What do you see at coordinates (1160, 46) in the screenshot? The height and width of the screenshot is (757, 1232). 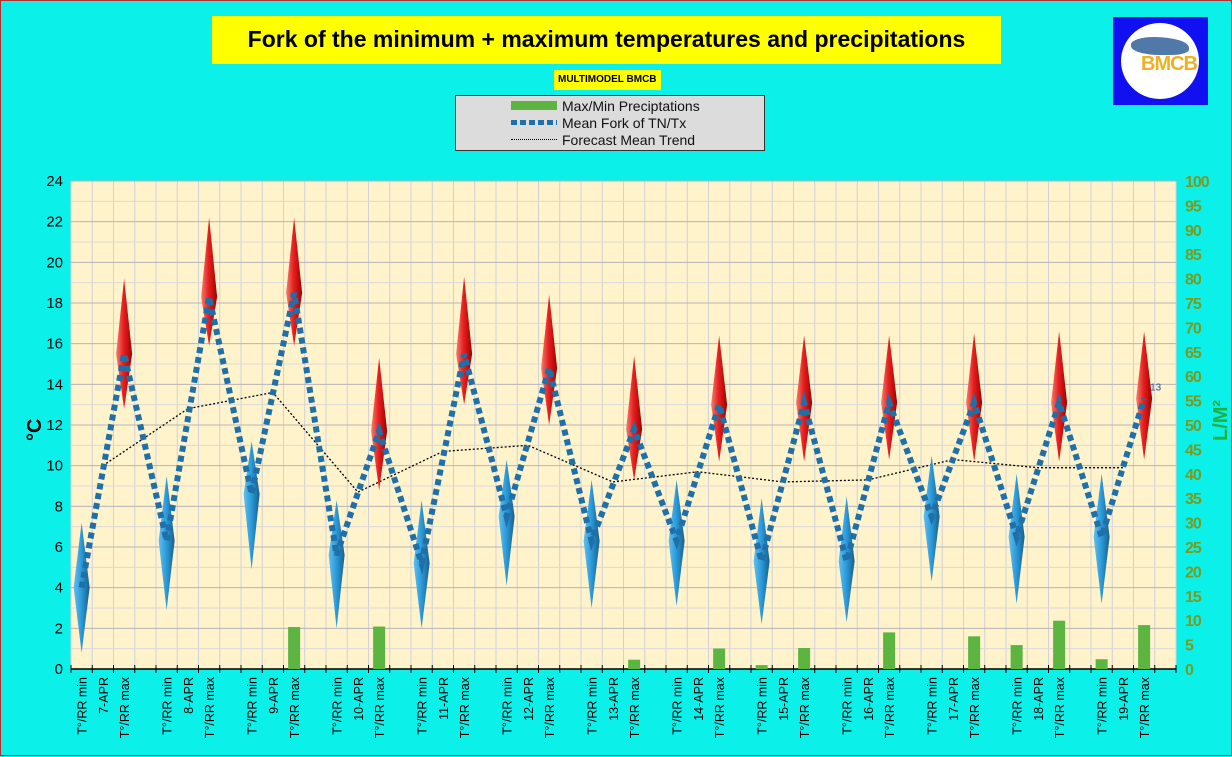 I see `logo-map-icon` at bounding box center [1160, 46].